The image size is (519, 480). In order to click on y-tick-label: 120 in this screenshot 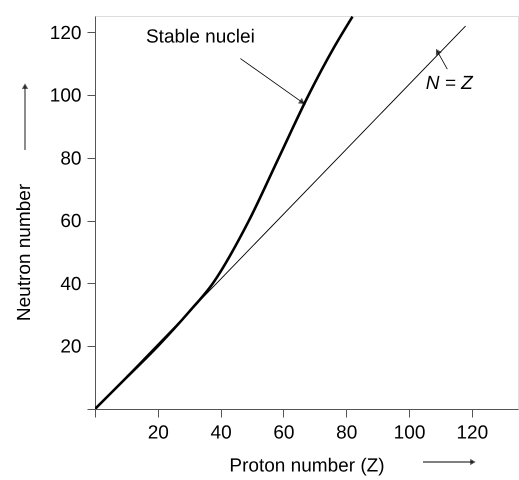, I will do `click(66, 33)`.